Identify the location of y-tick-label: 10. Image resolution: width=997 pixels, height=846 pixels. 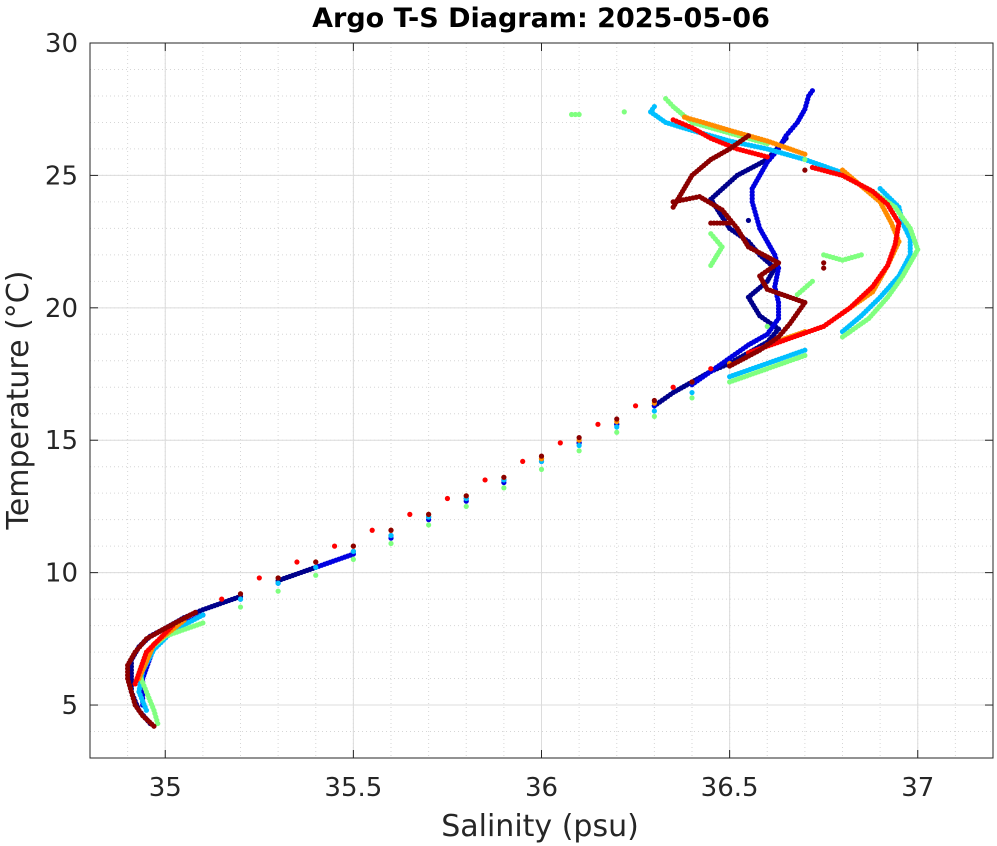
(61, 574).